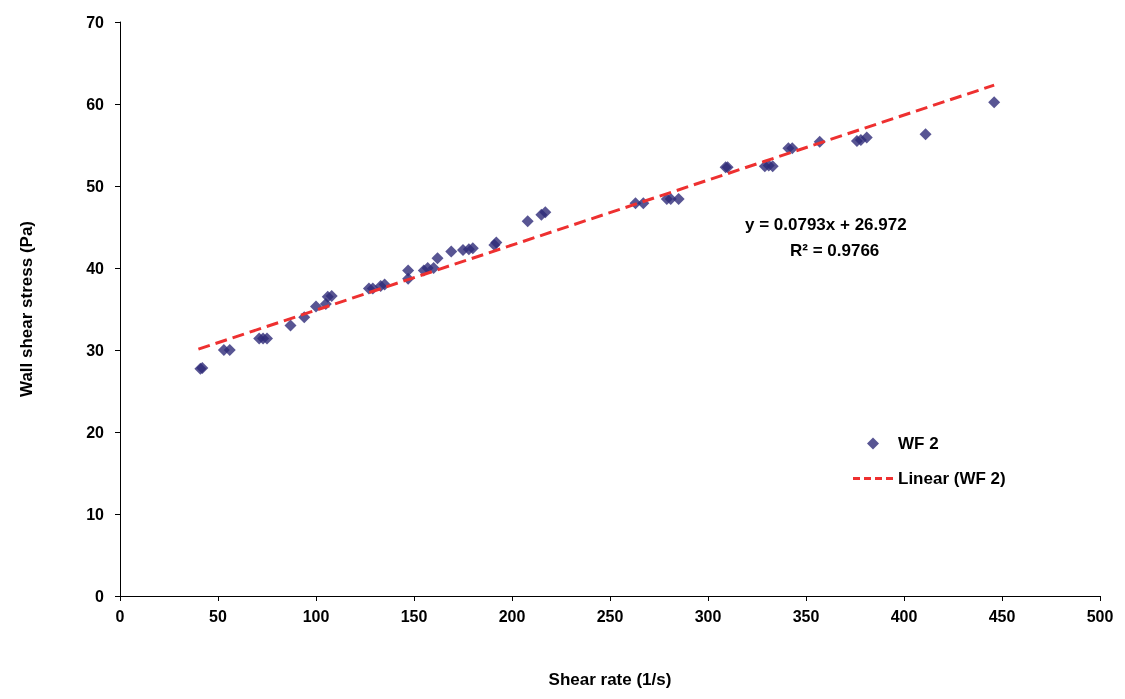  What do you see at coordinates (835, 250) in the screenshot?
I see `annotation: R² = 0.9766` at bounding box center [835, 250].